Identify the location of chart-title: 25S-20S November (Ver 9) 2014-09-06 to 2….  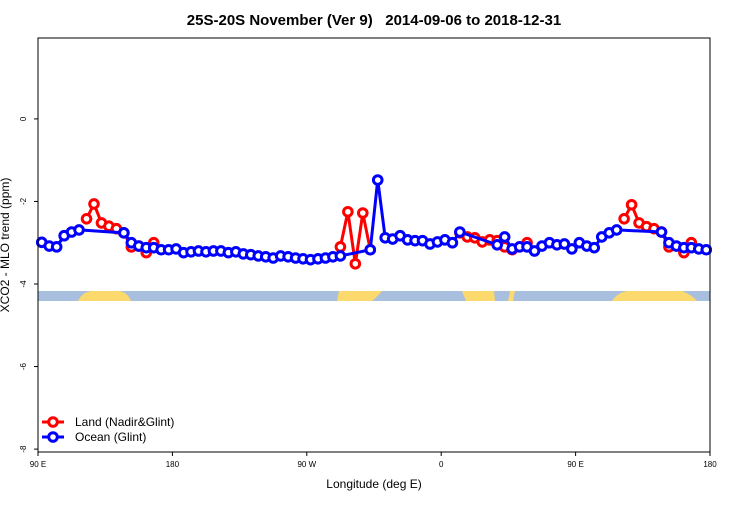
(374, 20).